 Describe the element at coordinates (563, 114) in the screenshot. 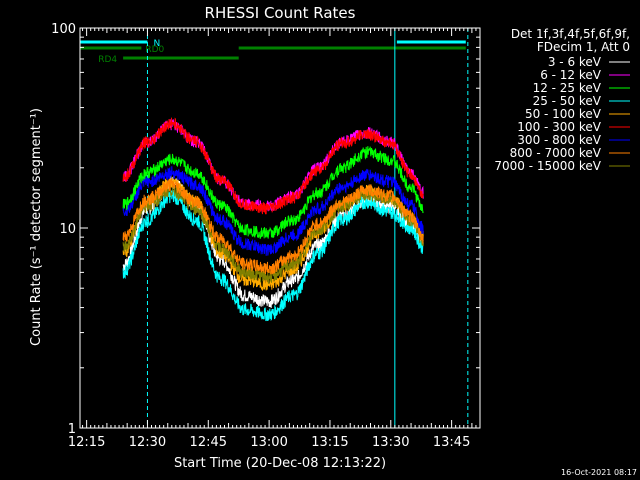

I see `legend-label-4: 50 - 100 keV` at that location.